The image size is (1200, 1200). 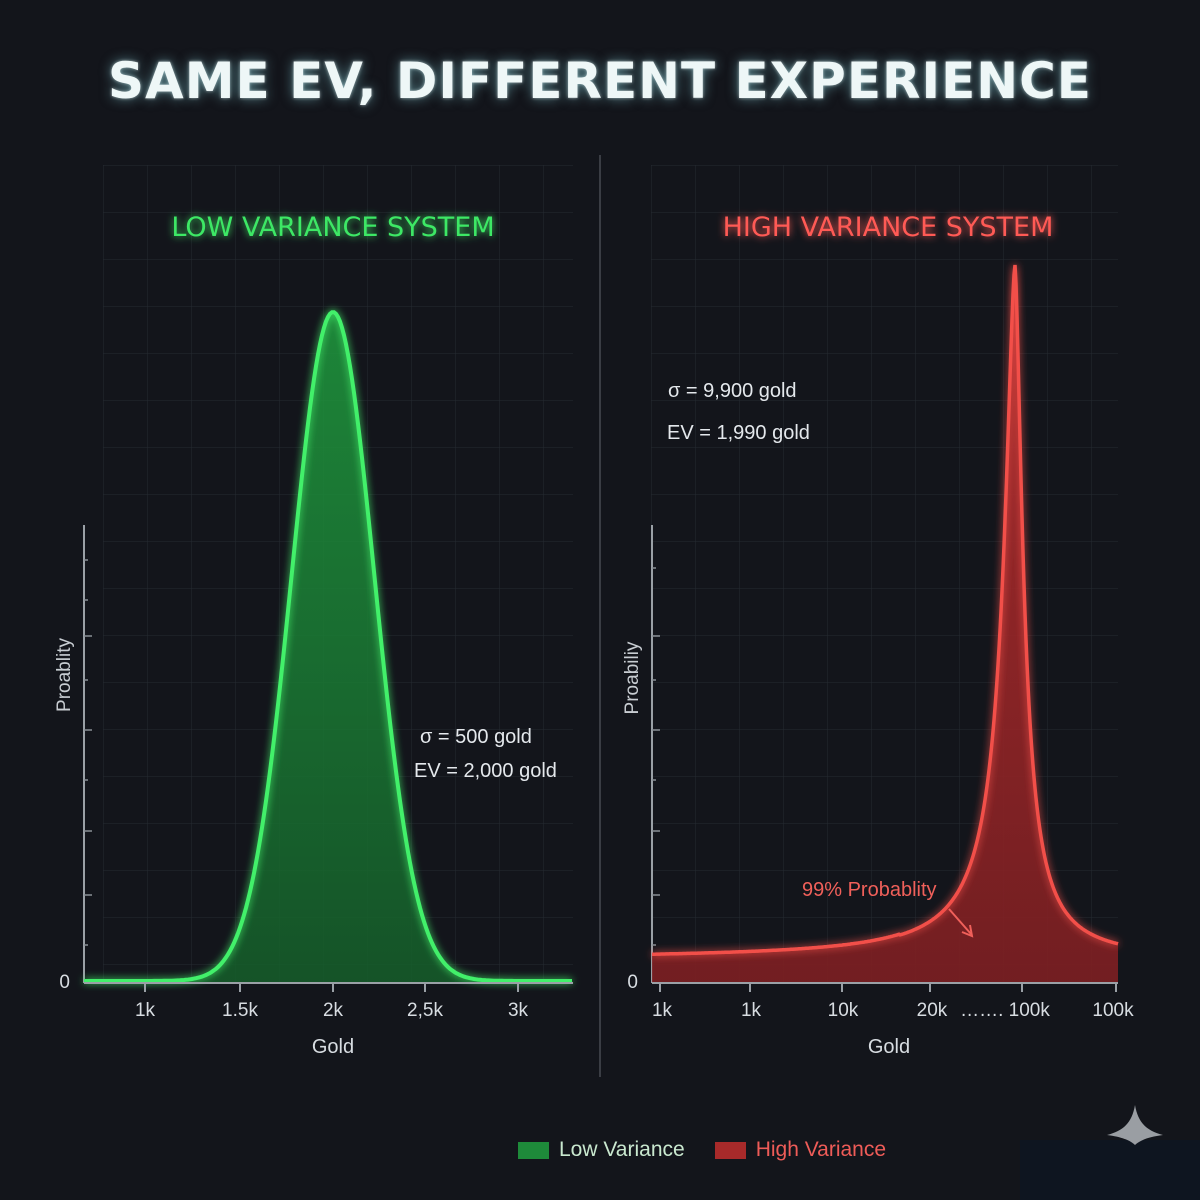 I want to click on page-title: SAME EV, DIFFERENT EXPERIENCE, so click(x=600, y=81).